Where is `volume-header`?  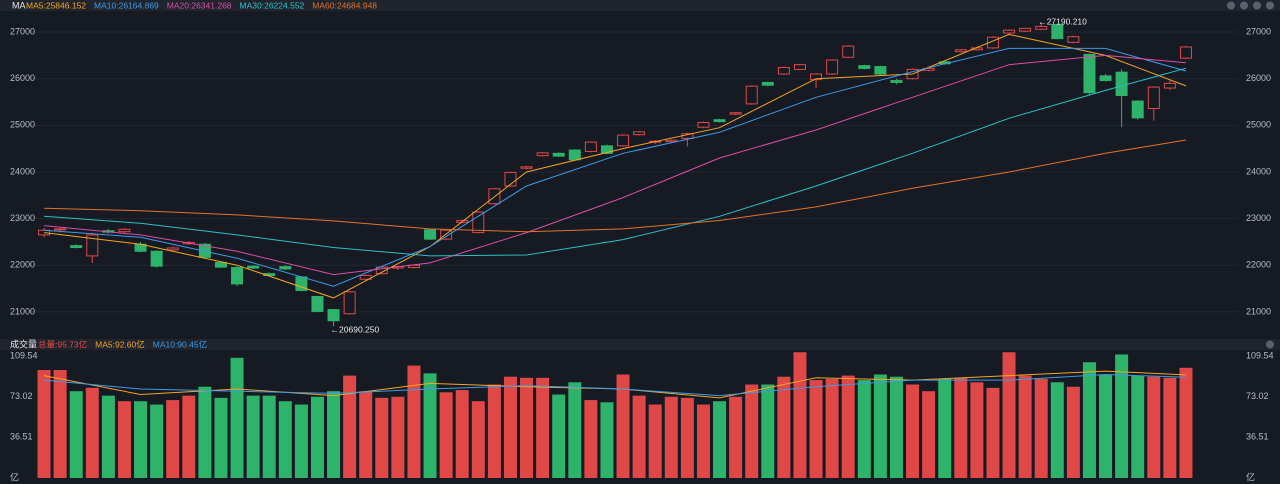 volume-header is located at coordinates (640, 344).